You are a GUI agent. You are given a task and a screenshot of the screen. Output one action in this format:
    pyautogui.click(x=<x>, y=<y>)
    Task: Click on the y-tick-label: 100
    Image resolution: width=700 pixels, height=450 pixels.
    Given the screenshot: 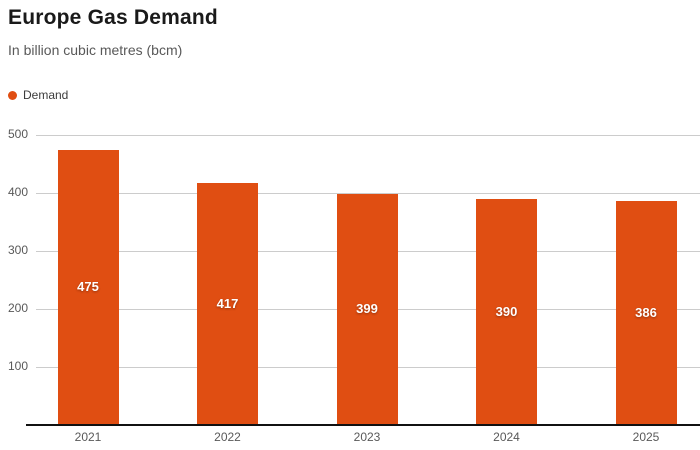 What is the action you would take?
    pyautogui.click(x=17, y=366)
    